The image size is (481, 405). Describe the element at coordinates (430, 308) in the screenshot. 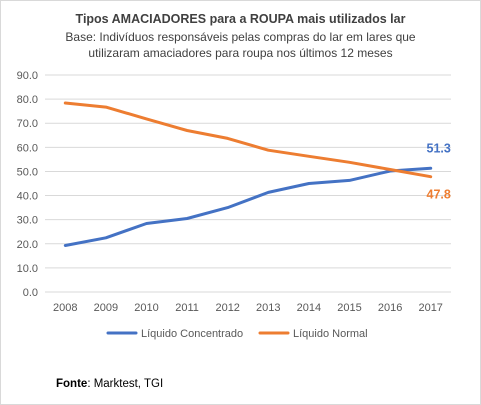

I see `x-tick-label: 2017` at that location.